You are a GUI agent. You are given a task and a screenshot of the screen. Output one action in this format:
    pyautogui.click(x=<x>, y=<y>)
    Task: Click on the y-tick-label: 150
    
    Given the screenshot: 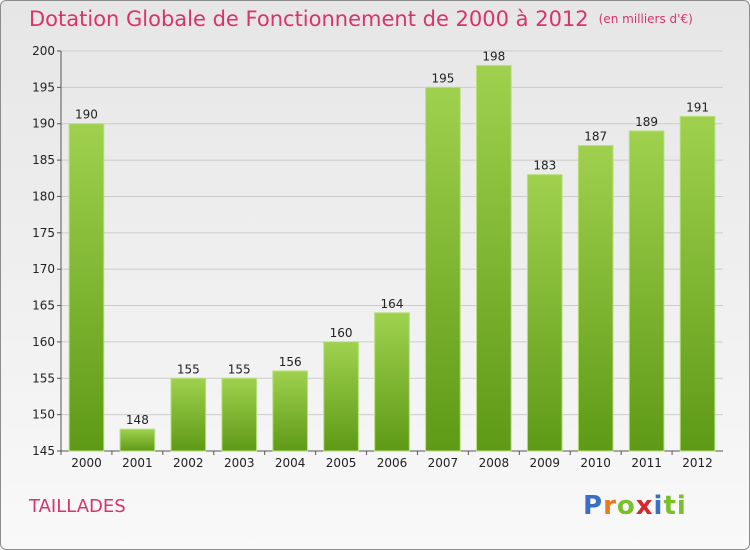 What is the action you would take?
    pyautogui.click(x=43, y=415)
    